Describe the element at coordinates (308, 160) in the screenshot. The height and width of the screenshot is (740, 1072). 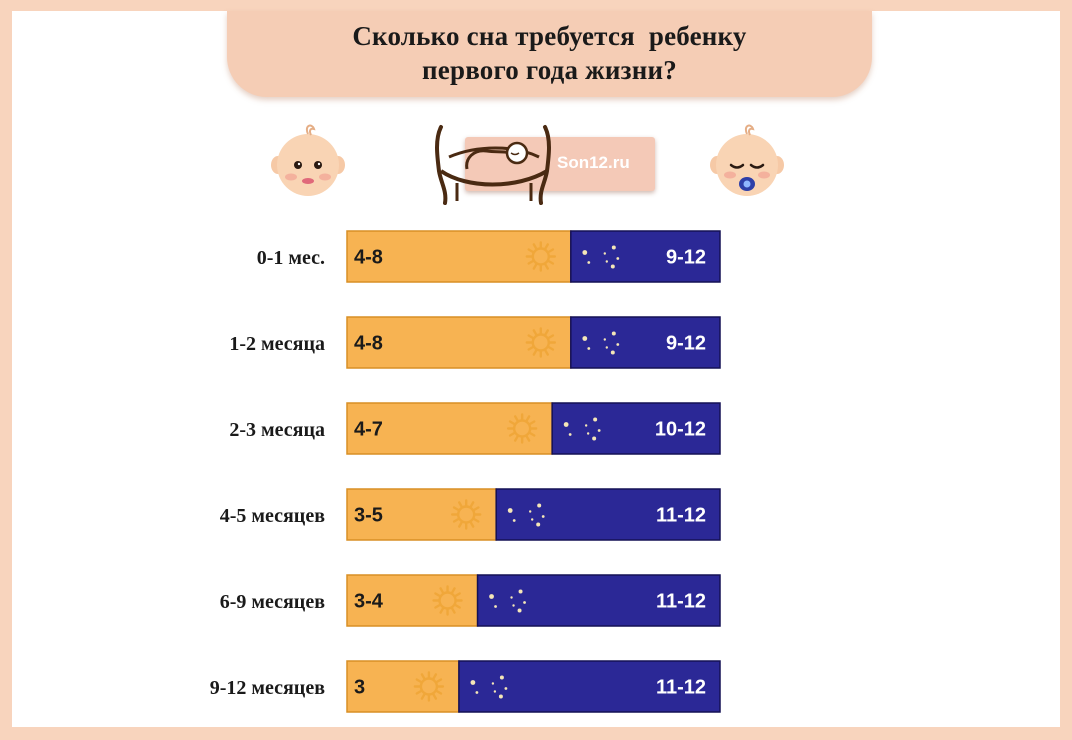
I see `awake-baby-face-icon` at that location.